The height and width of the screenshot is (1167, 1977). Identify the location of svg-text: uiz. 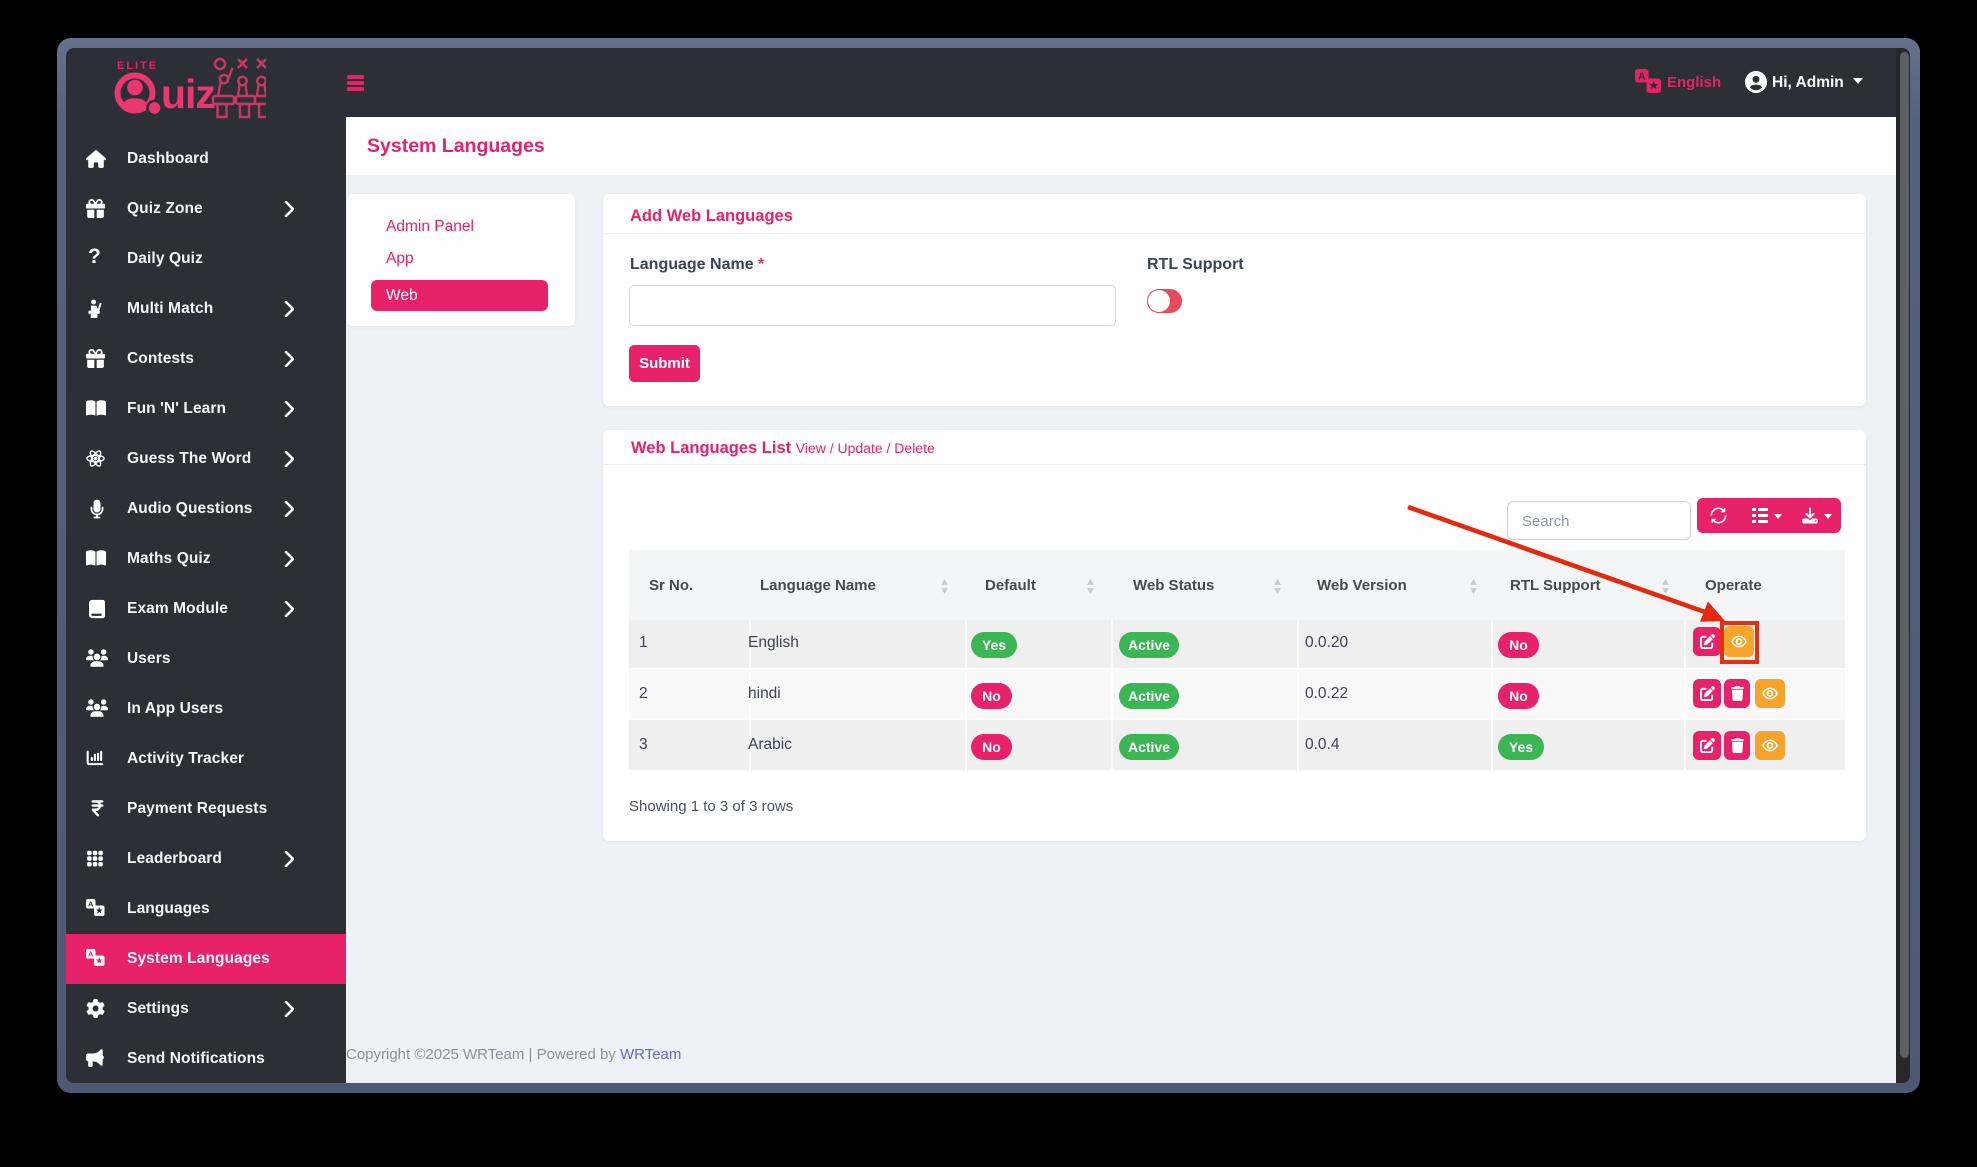
(188, 94).